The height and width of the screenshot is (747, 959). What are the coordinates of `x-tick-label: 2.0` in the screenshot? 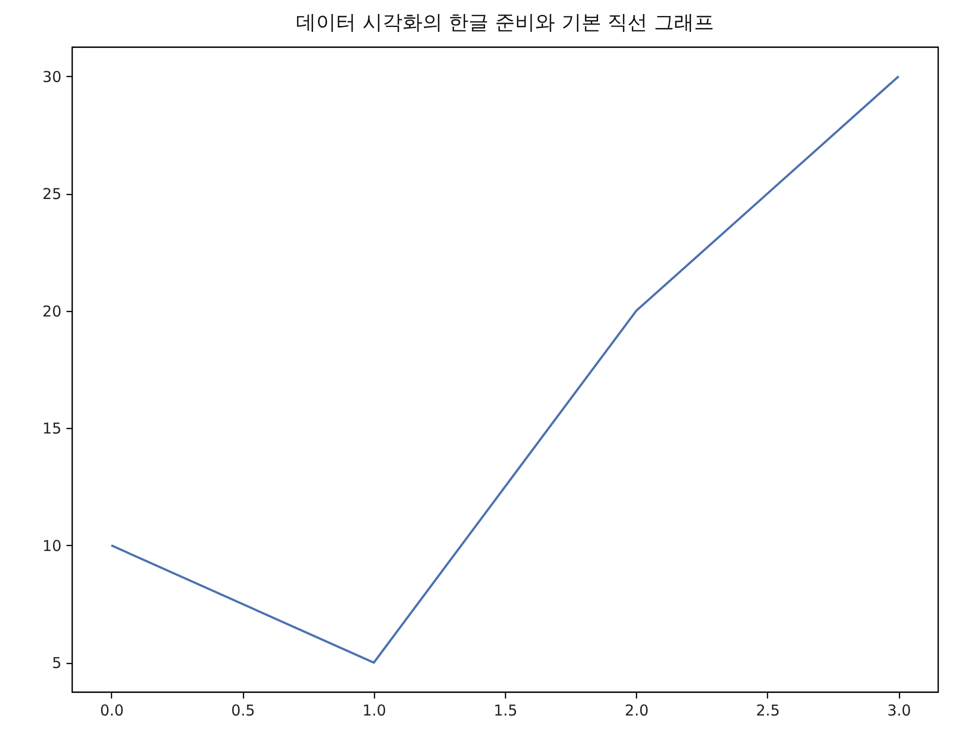 It's located at (636, 711).